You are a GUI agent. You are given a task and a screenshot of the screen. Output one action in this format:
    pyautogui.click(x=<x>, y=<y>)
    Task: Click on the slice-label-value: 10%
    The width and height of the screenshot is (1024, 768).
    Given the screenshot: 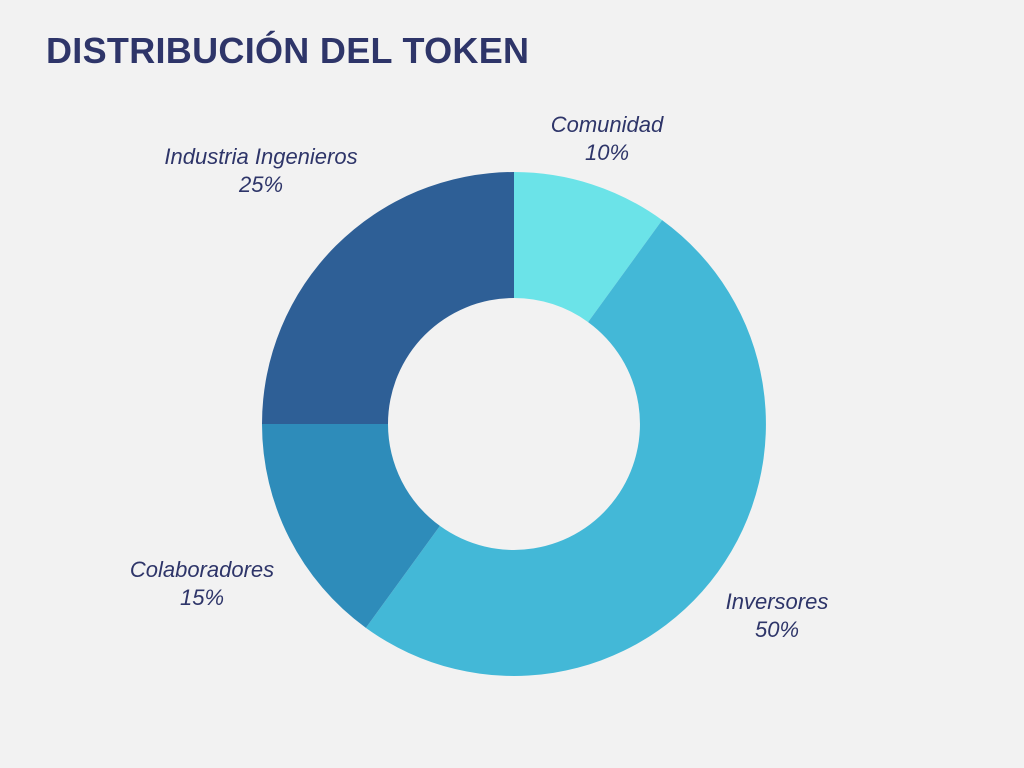 What is the action you would take?
    pyautogui.click(x=607, y=152)
    